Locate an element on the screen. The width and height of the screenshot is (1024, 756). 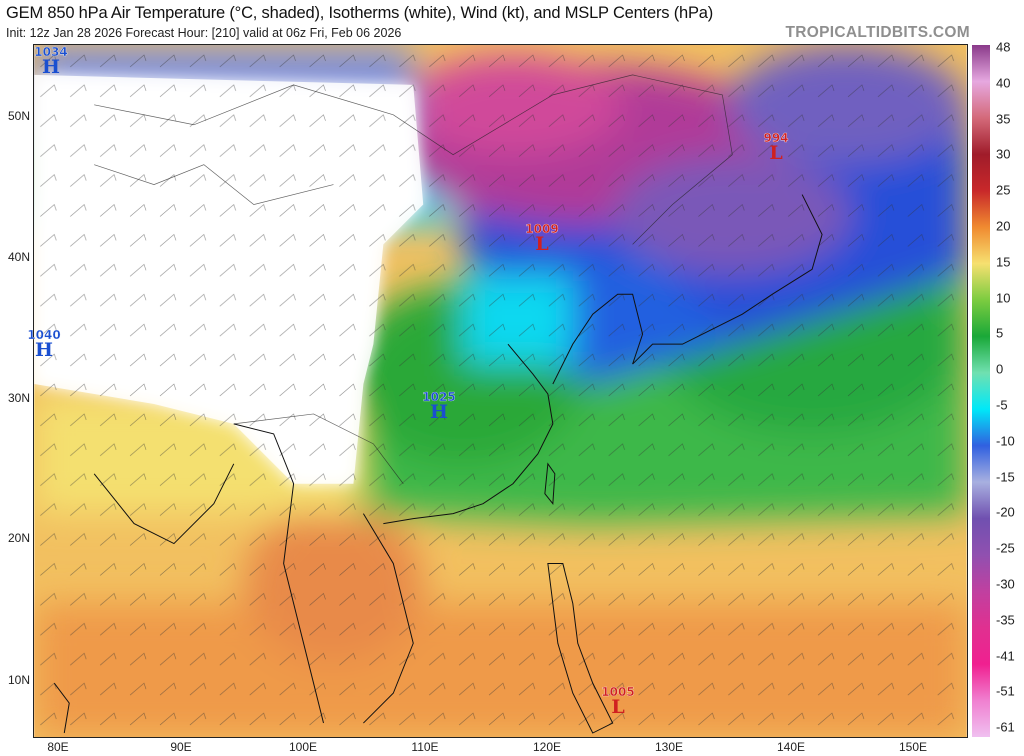
colorbar-label: -51 is located at coordinates (1005, 691).